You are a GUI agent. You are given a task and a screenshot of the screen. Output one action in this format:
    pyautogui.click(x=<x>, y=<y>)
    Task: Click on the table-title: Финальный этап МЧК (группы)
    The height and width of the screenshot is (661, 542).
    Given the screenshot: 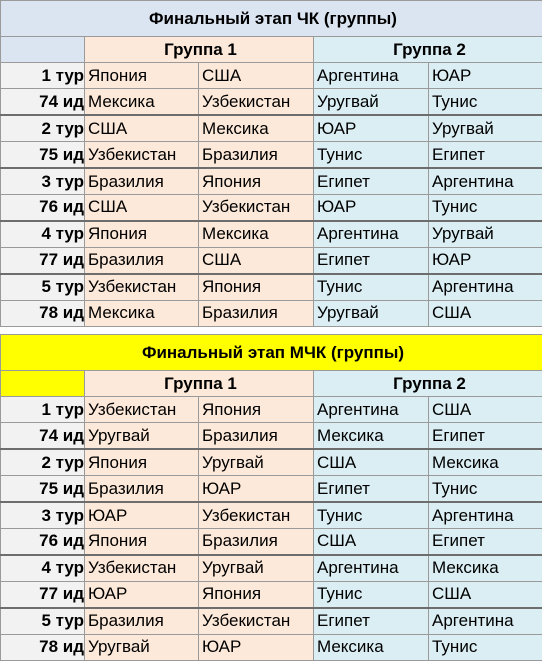 What is the action you would take?
    pyautogui.click(x=271, y=353)
    